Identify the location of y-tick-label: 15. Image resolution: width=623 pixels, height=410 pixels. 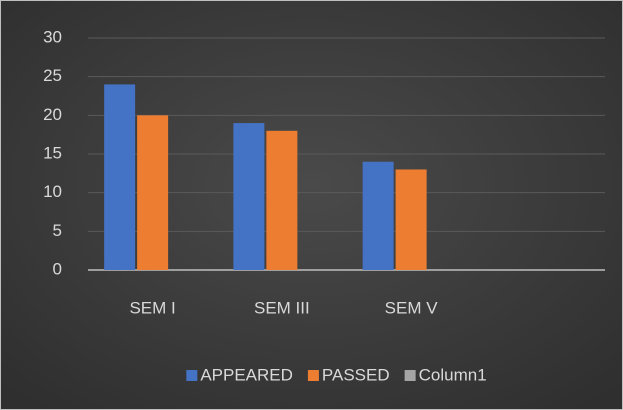
(52, 152).